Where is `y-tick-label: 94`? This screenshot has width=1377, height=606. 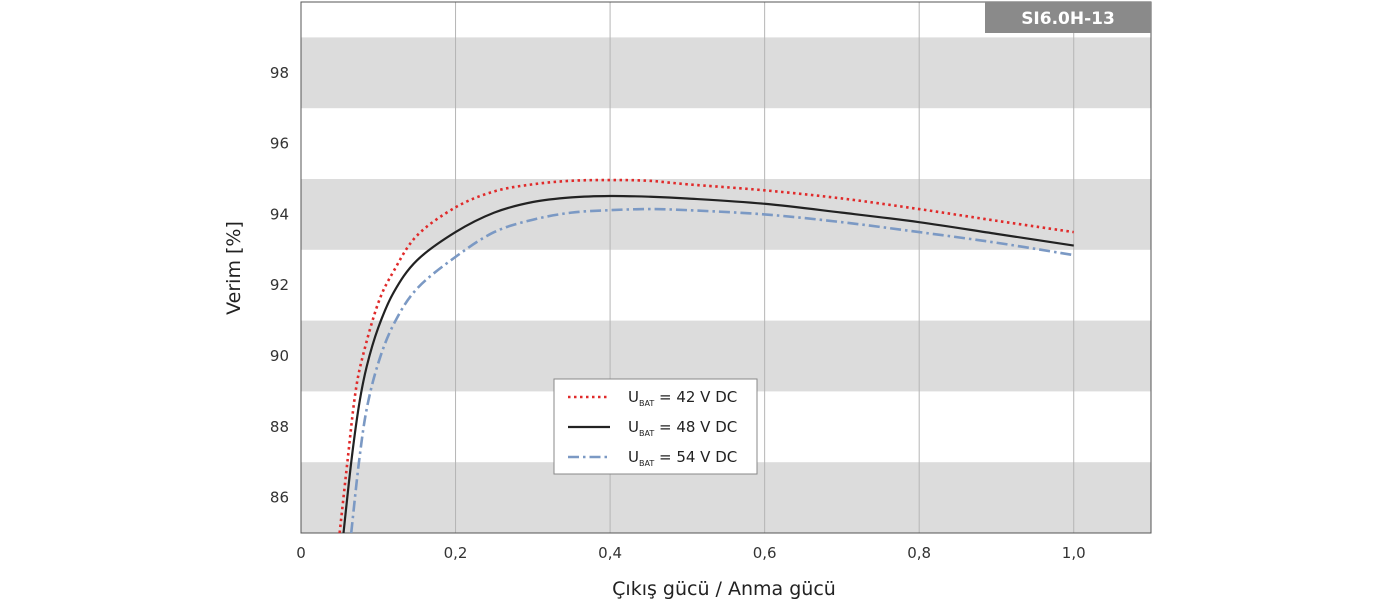
y-tick-label: 94 is located at coordinates (279, 214).